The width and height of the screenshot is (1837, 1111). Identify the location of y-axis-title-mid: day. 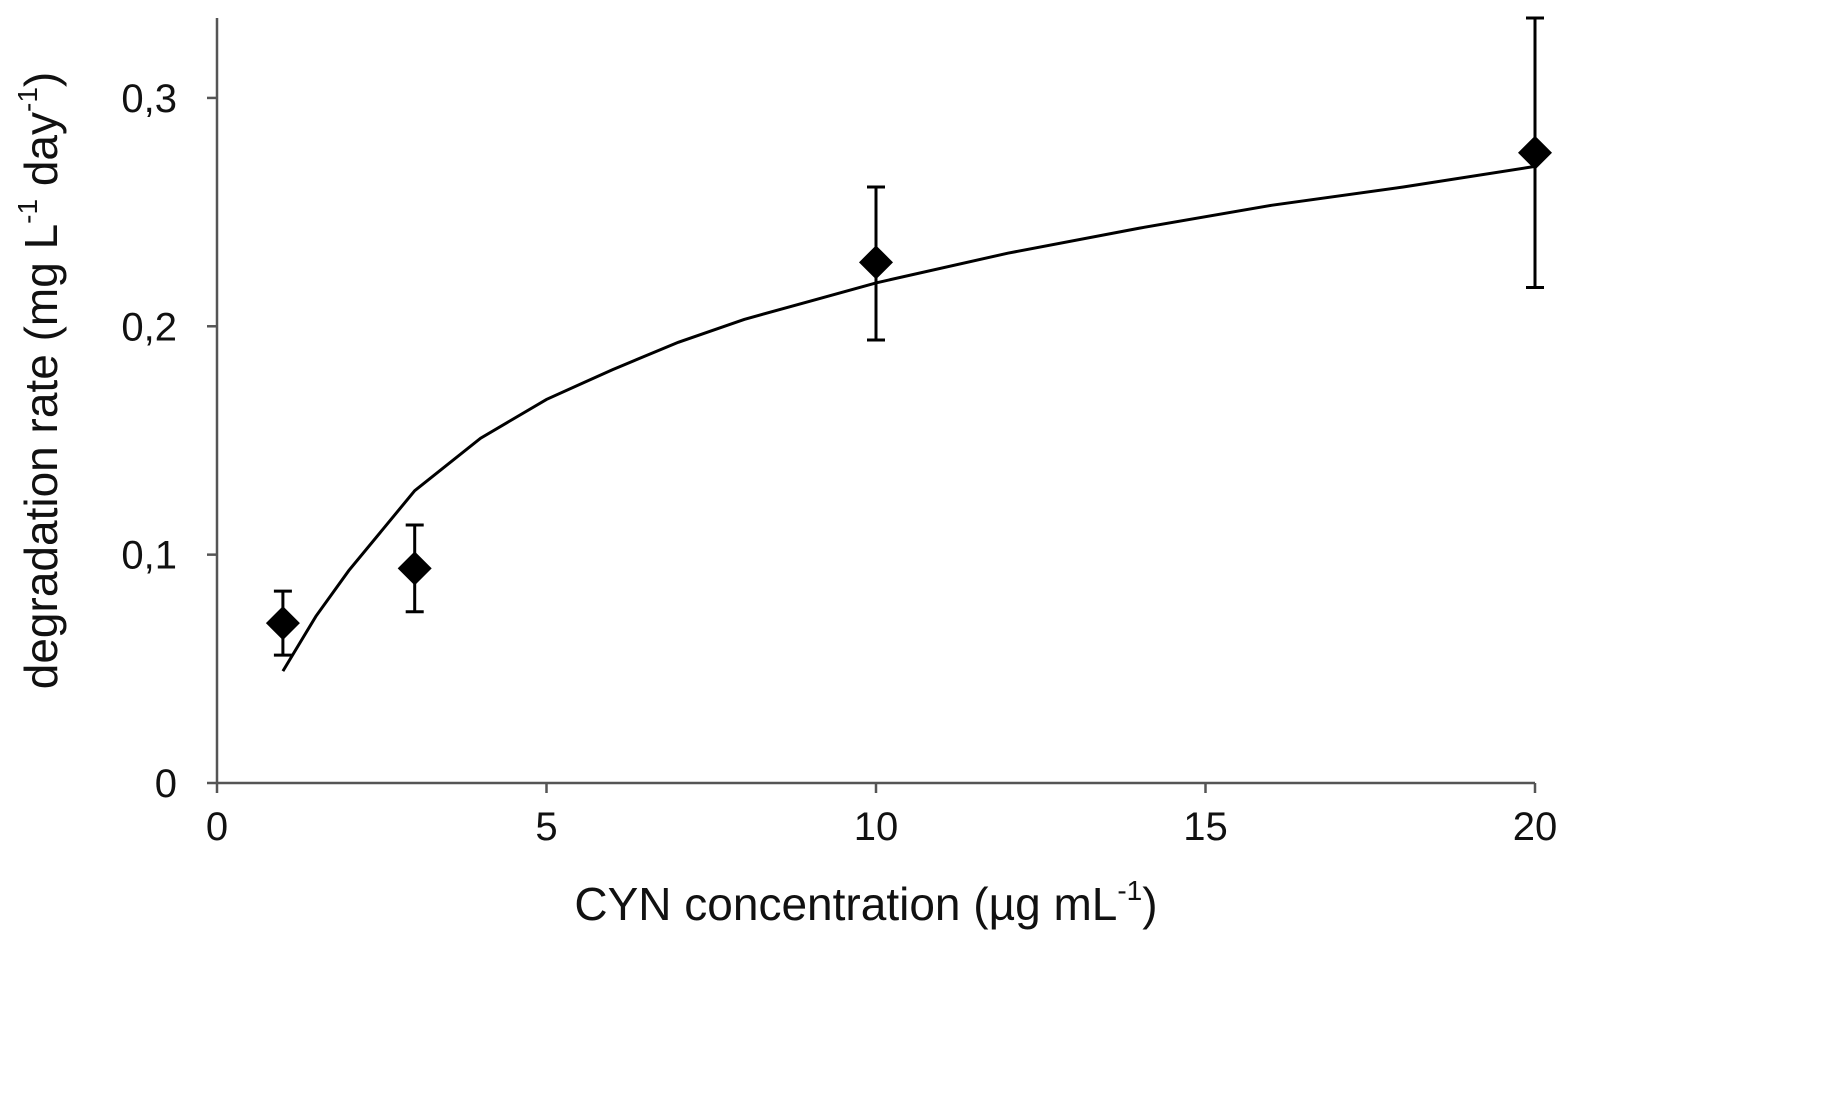
(41, 155).